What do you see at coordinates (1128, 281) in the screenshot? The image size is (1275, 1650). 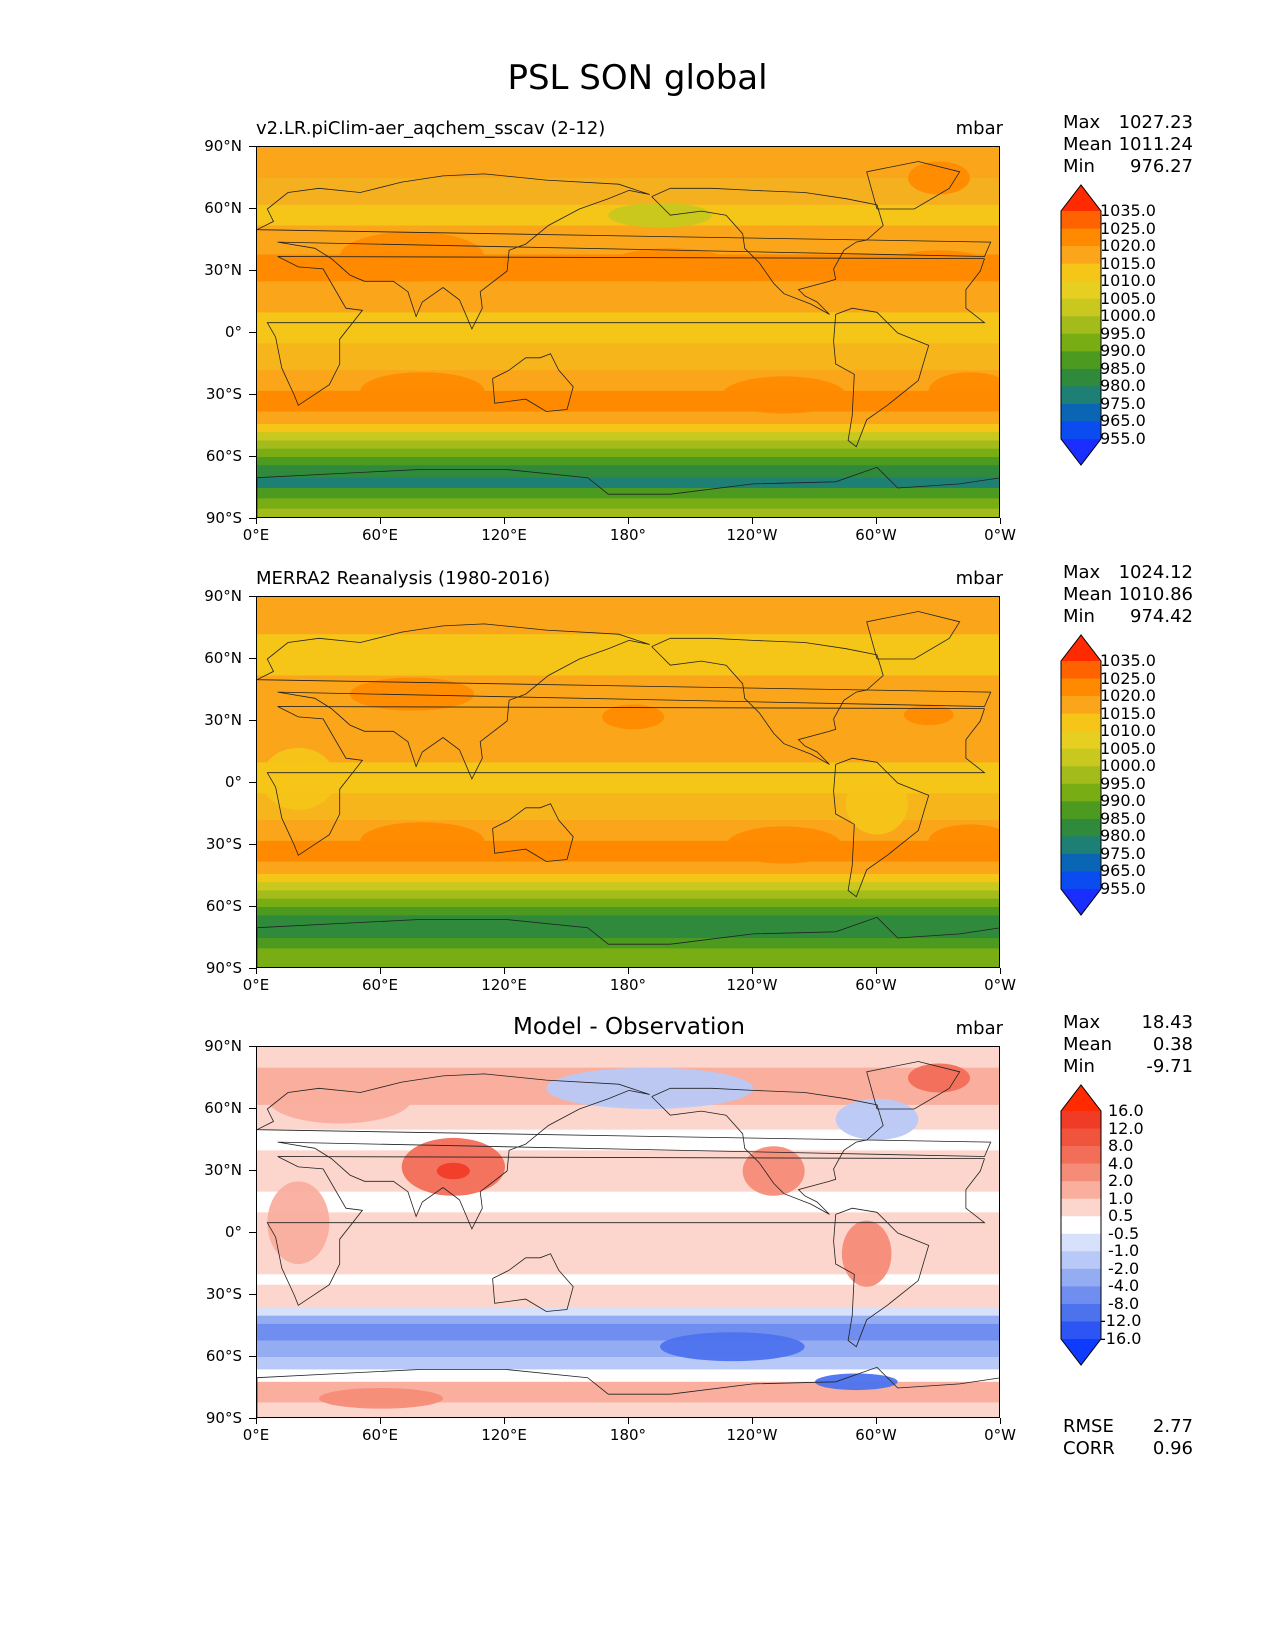 I see `colorbar-tick-label: 1010.0` at bounding box center [1128, 281].